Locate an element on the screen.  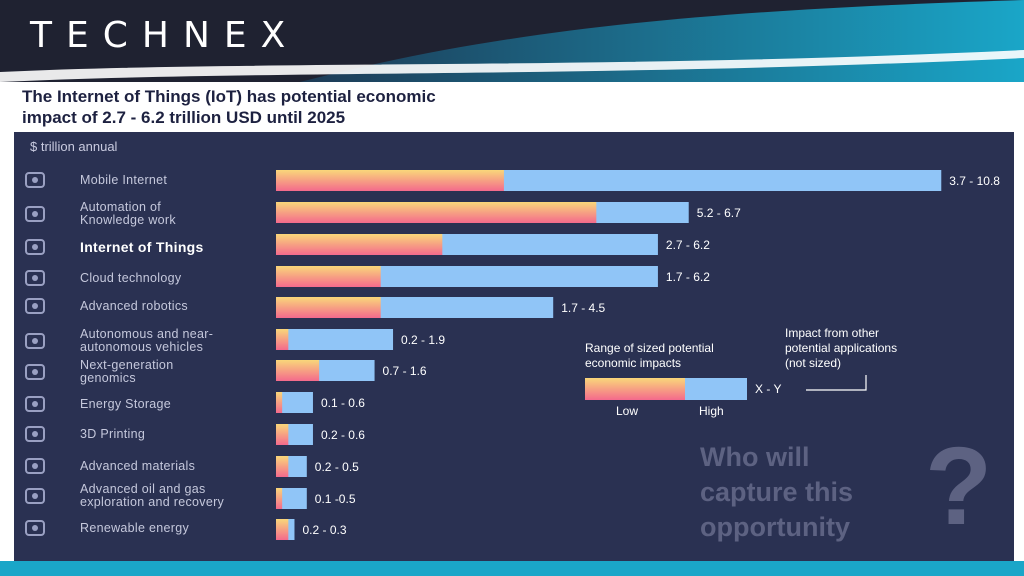
category-row: Cloud technology is located at coordinates (145, 278).